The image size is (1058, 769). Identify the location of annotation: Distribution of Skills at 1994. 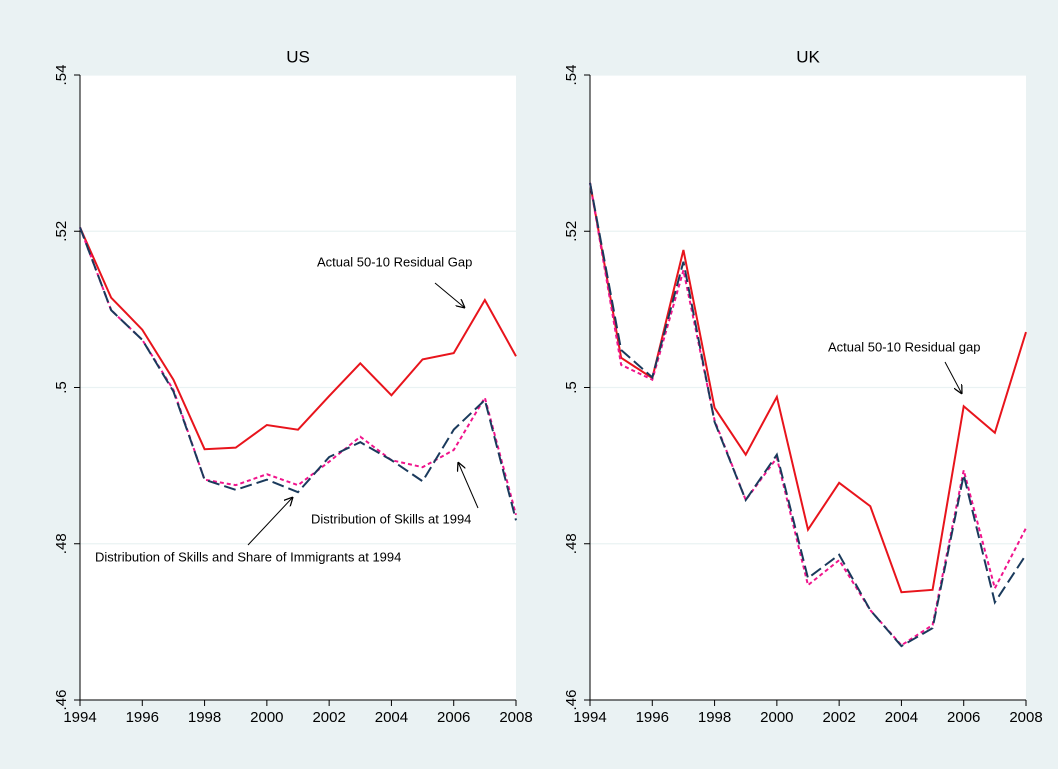
(391, 518).